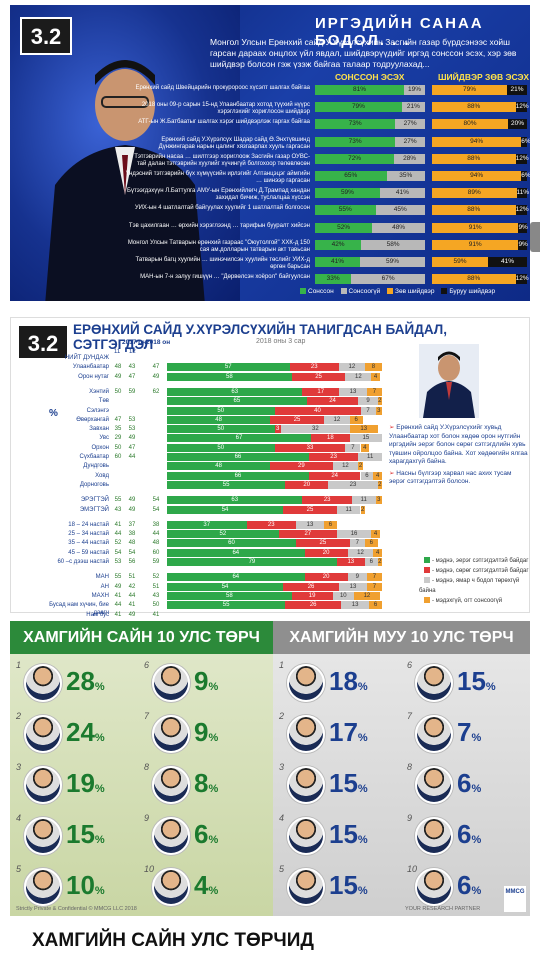 The width and height of the screenshot is (540, 960). What do you see at coordinates (367, 595) in the screenshot?
I see `recognition-segment: 12` at bounding box center [367, 595].